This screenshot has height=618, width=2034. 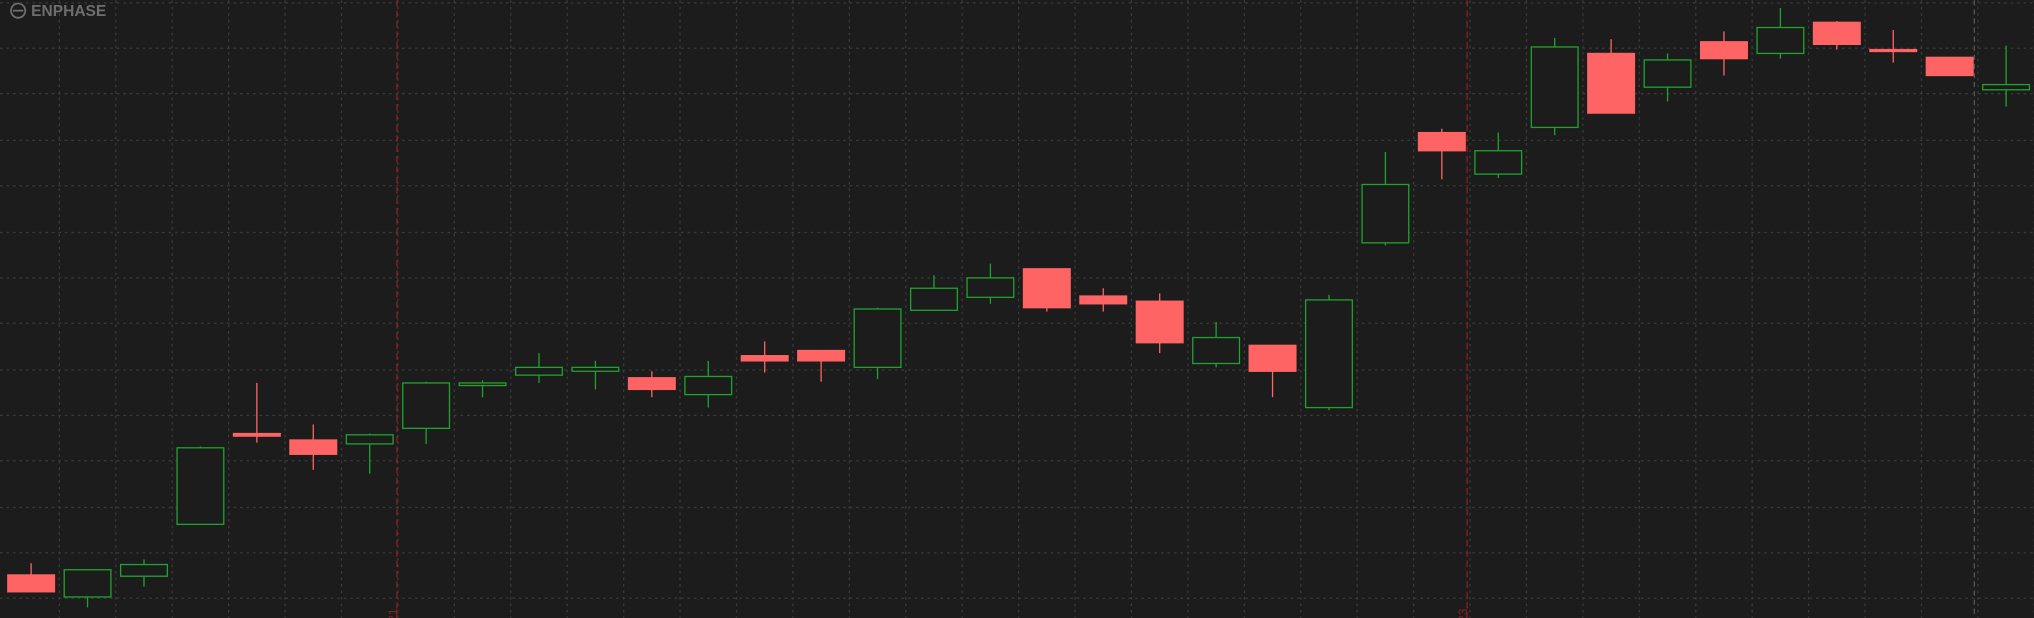 What do you see at coordinates (18, 10) in the screenshot?
I see `logo-icon` at bounding box center [18, 10].